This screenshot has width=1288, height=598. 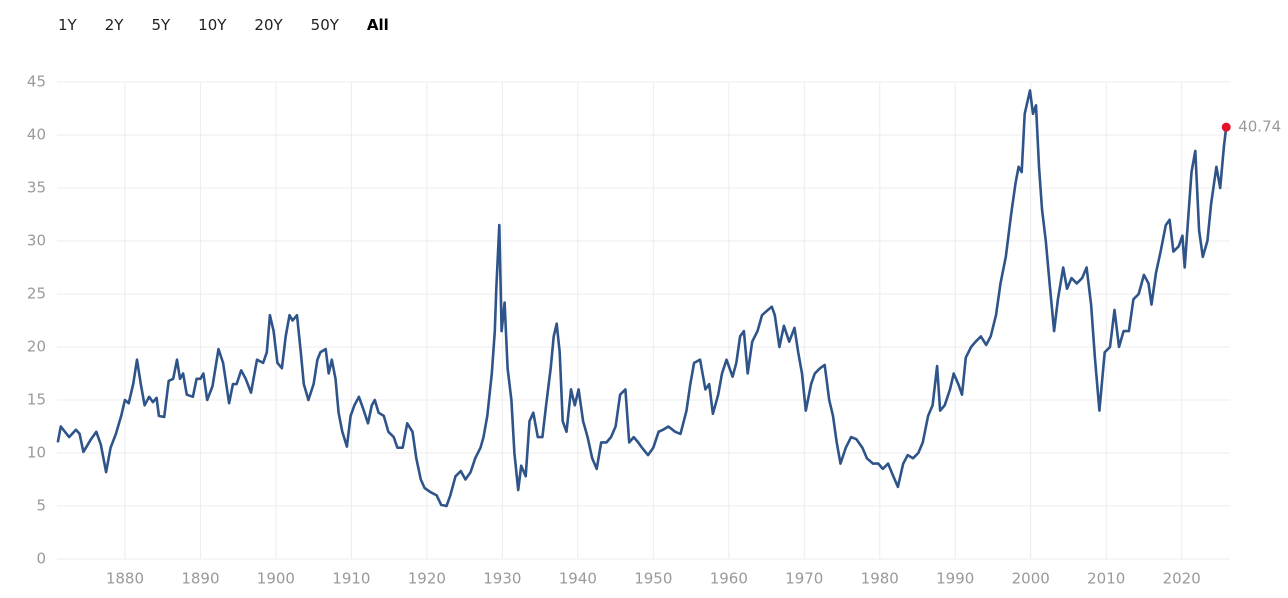 What do you see at coordinates (36, 135) in the screenshot?
I see `y-tick-label: 40` at bounding box center [36, 135].